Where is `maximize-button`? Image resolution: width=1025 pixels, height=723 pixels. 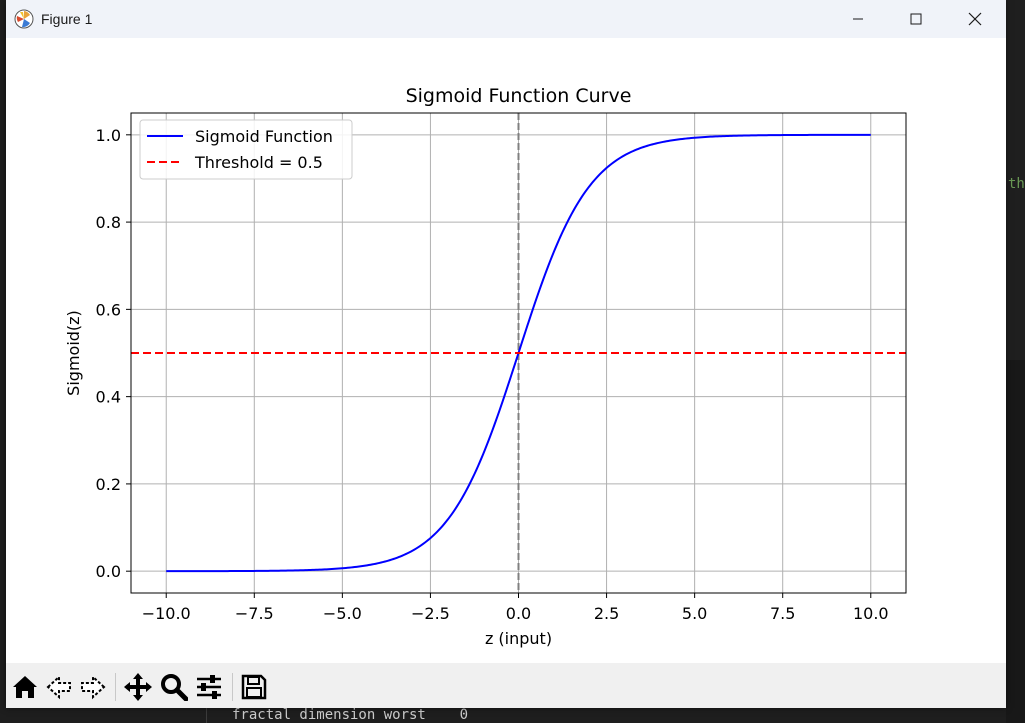
maximize-button is located at coordinates (916, 19).